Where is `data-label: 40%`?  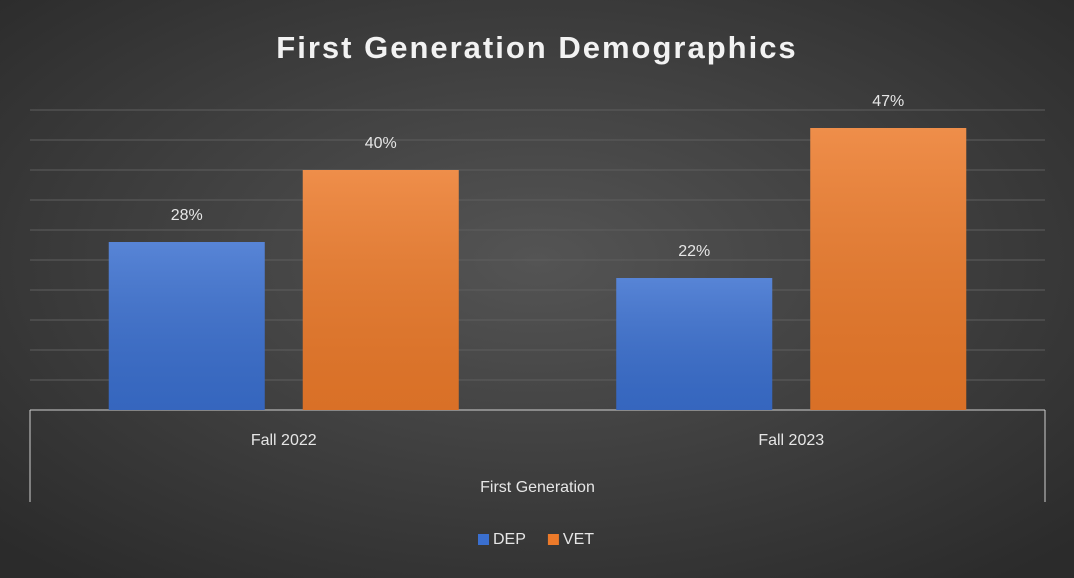 data-label: 40% is located at coordinates (381, 143).